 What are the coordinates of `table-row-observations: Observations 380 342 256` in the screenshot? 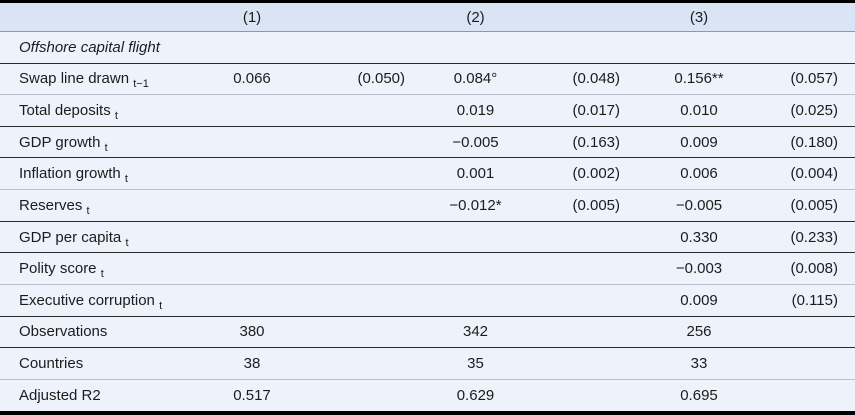 It's located at (427, 332).